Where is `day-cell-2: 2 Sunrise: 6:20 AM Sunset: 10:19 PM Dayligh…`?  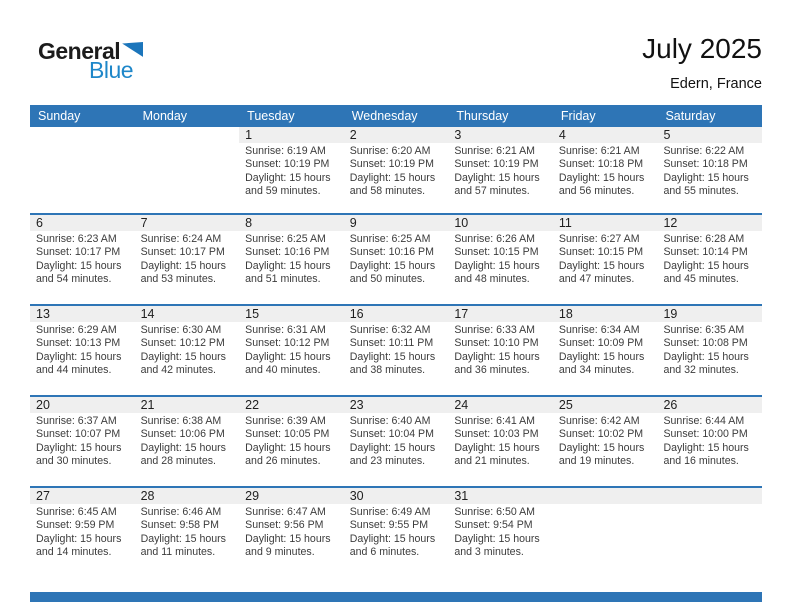 day-cell-2: 2 Sunrise: 6:20 AM Sunset: 10:19 PM Dayligh… is located at coordinates (396, 170).